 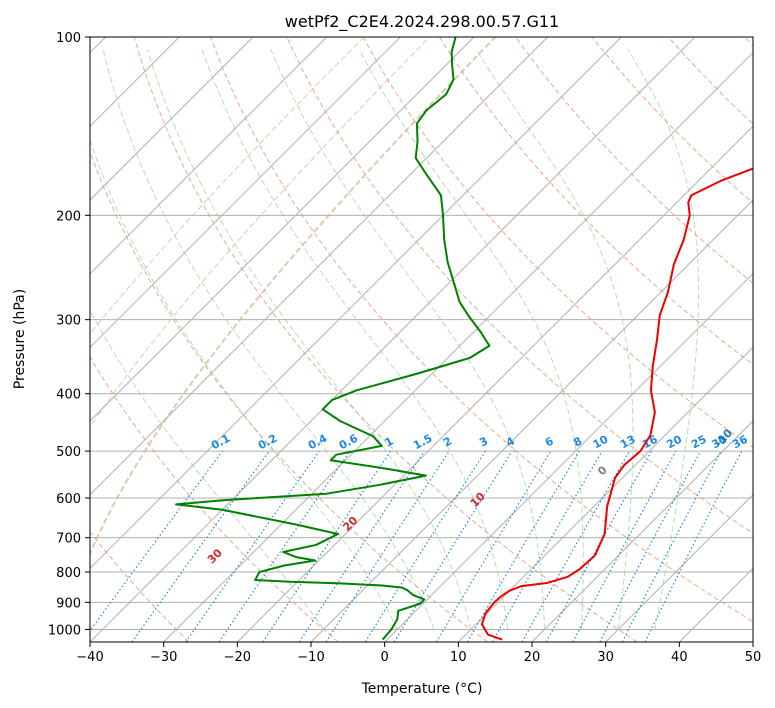 What do you see at coordinates (89, 657) in the screenshot?
I see `x-tick-label: −40` at bounding box center [89, 657].